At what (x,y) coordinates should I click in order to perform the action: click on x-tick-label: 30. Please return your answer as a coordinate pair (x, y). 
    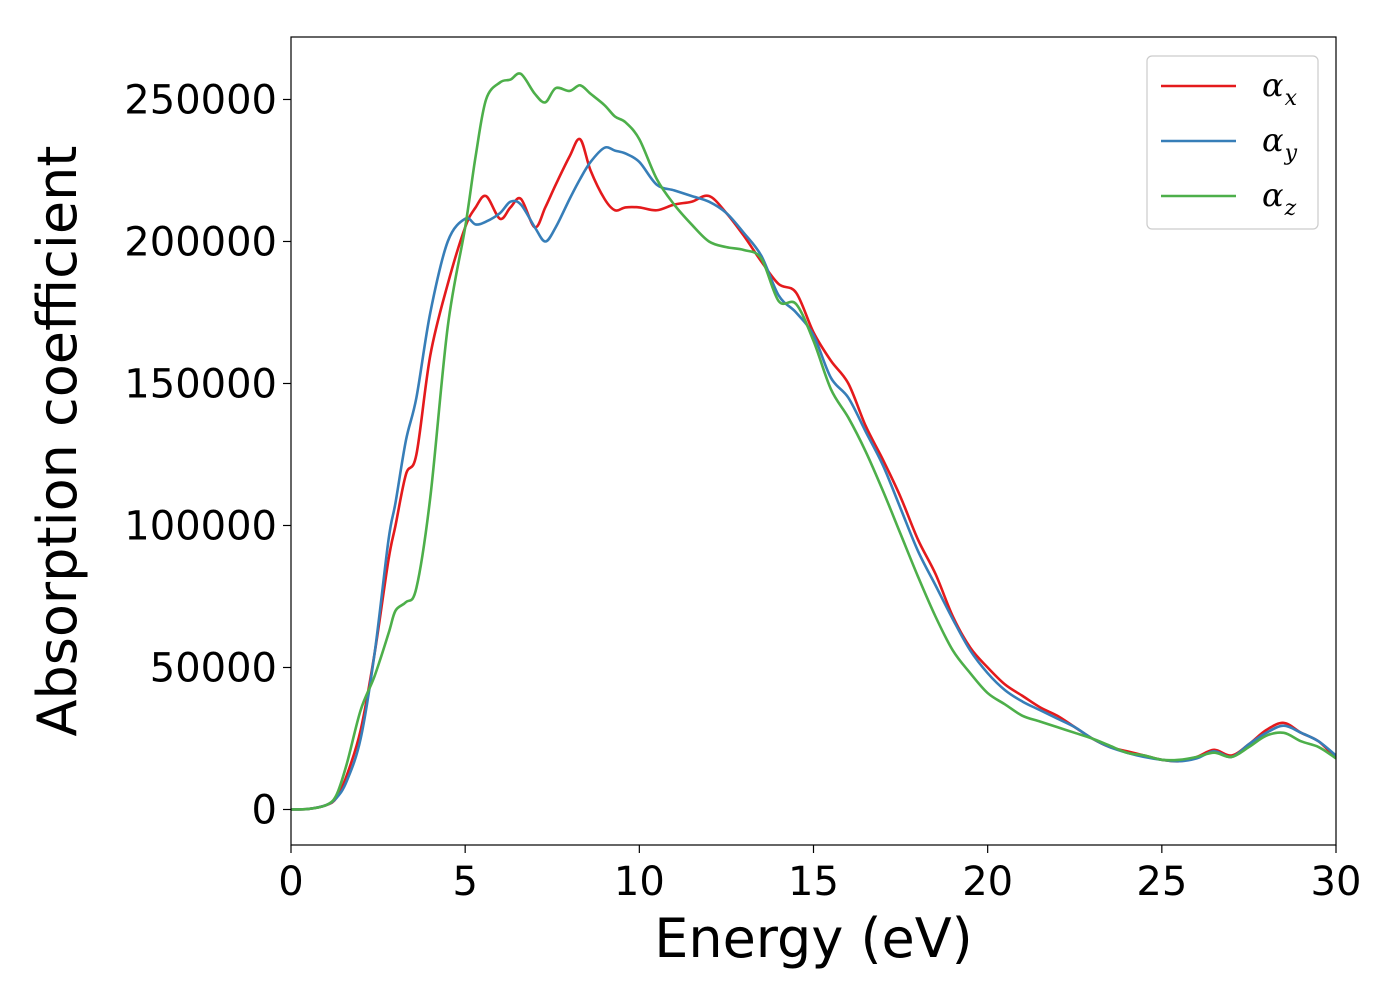
    Looking at the image, I should click on (1336, 882).